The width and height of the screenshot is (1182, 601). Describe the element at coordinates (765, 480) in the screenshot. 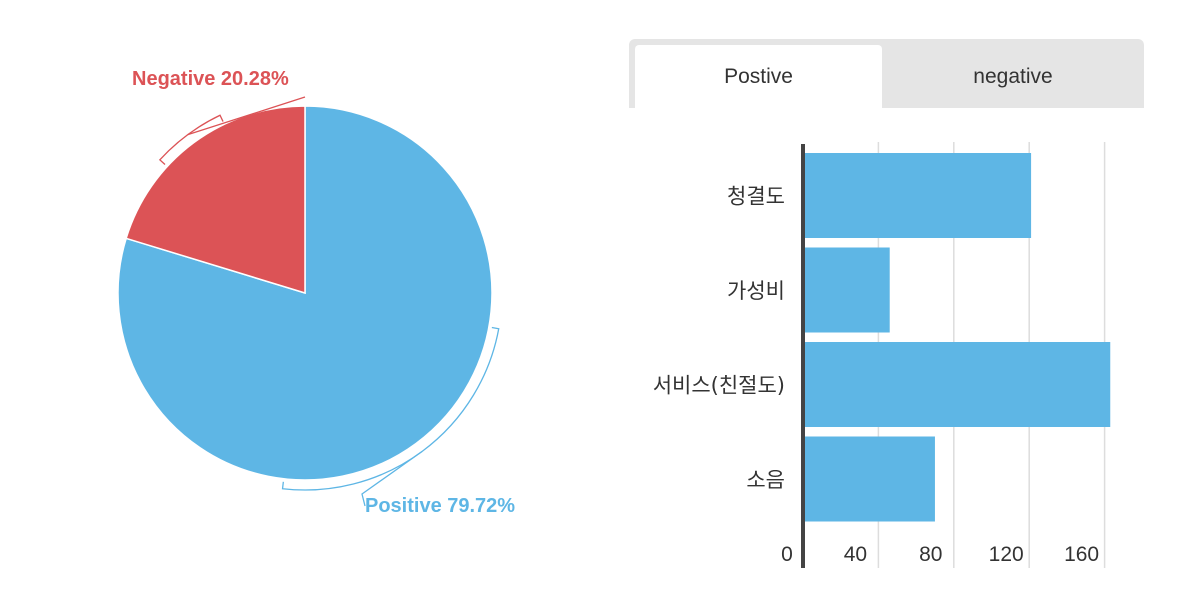

I see `category-label: 소음` at that location.